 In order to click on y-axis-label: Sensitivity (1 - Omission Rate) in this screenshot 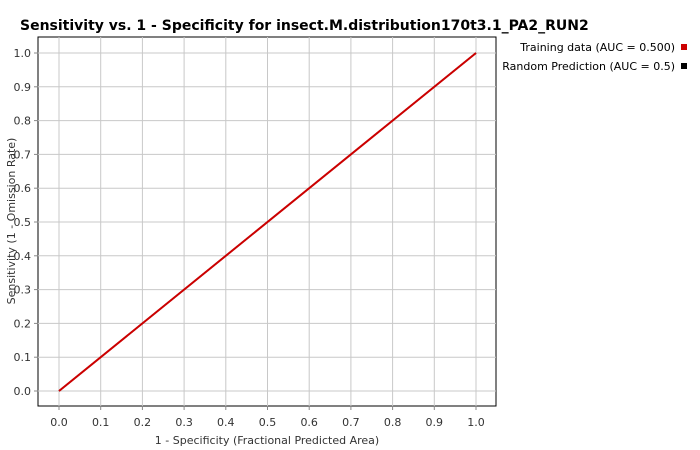, I will do `click(11, 221)`.